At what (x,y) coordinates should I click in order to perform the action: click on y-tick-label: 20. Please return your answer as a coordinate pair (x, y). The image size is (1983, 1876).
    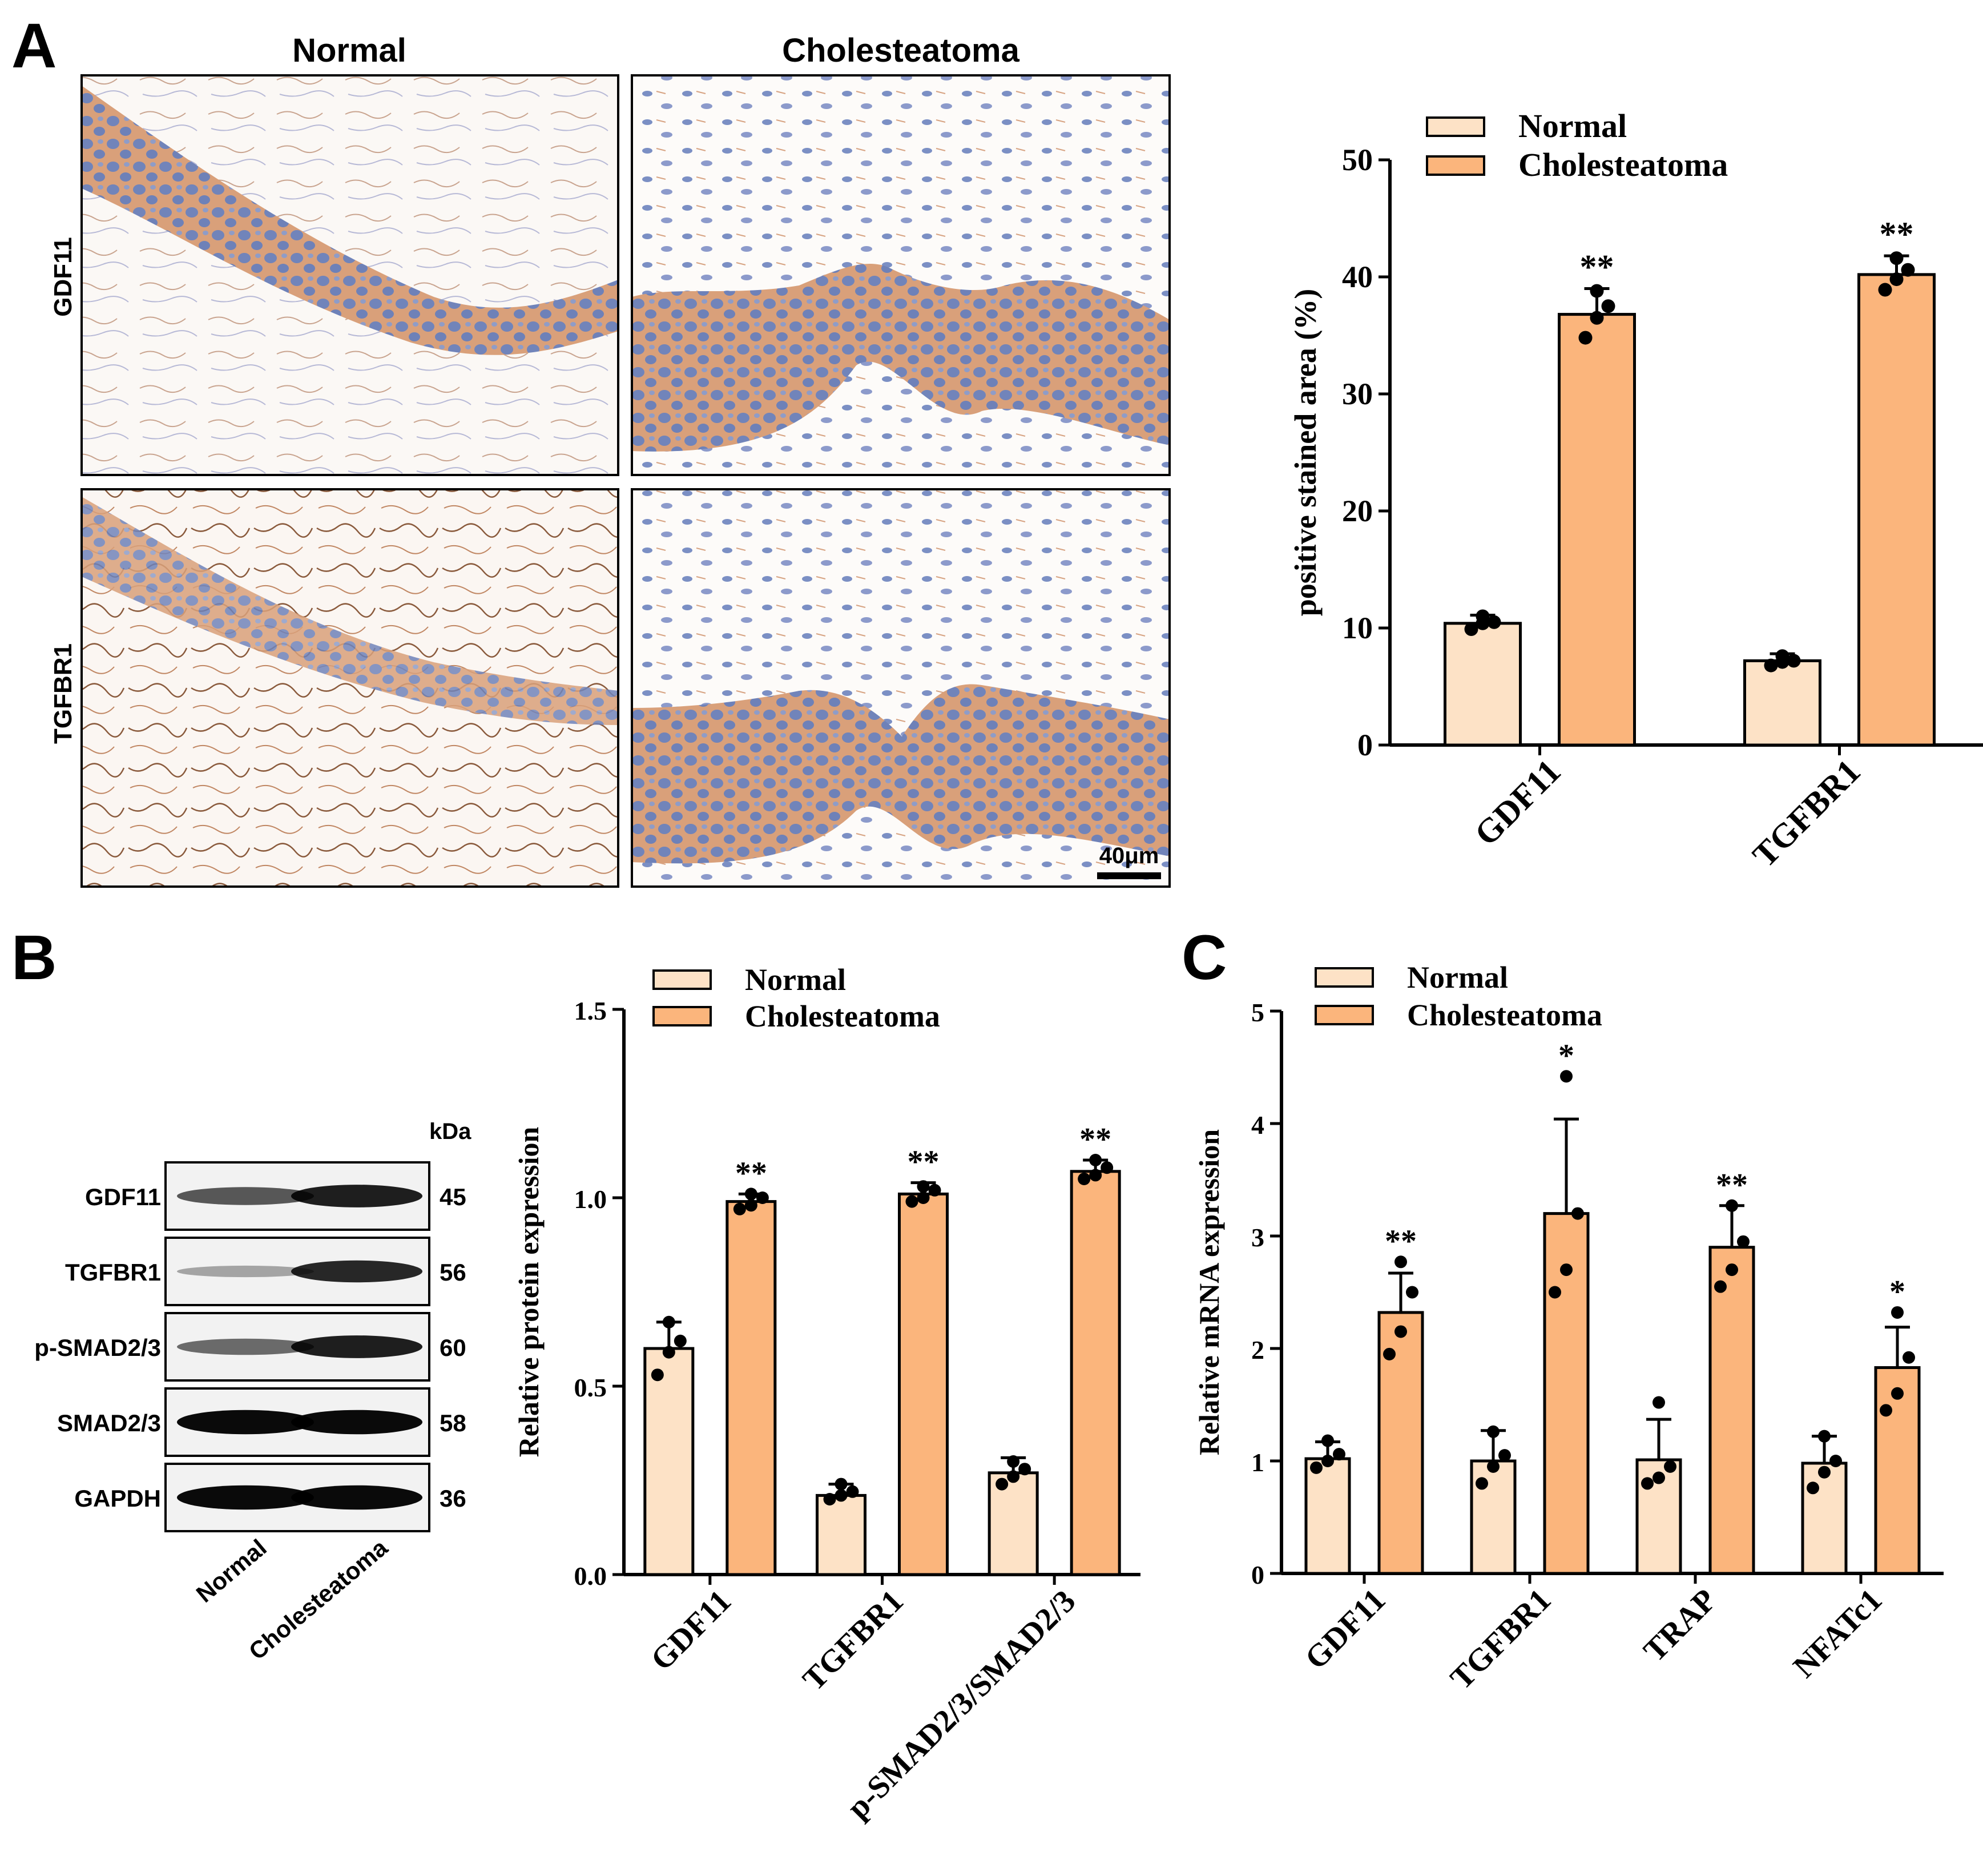
    Looking at the image, I should click on (1357, 511).